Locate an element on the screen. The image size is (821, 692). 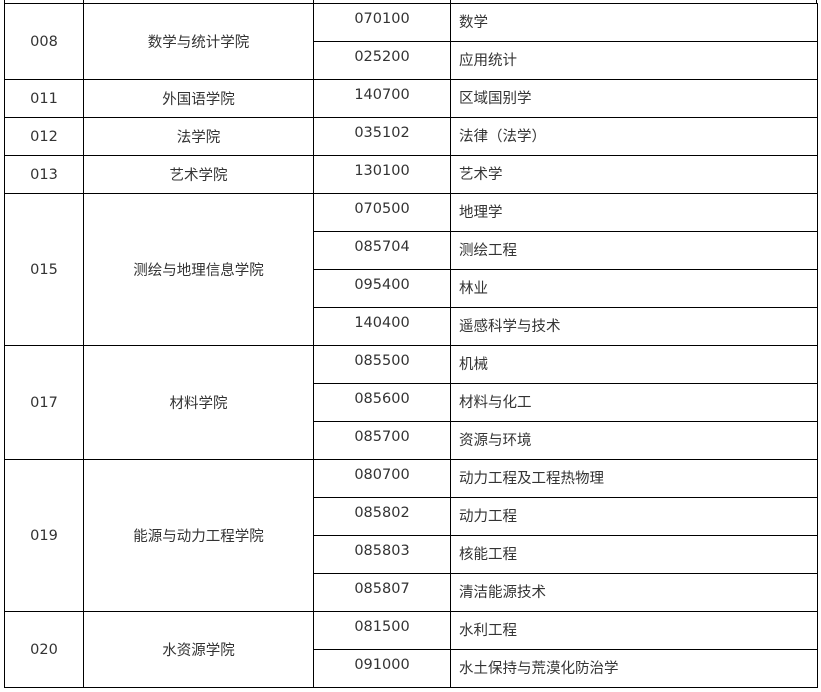
college-name: 艺术学院 is located at coordinates (198, 174).